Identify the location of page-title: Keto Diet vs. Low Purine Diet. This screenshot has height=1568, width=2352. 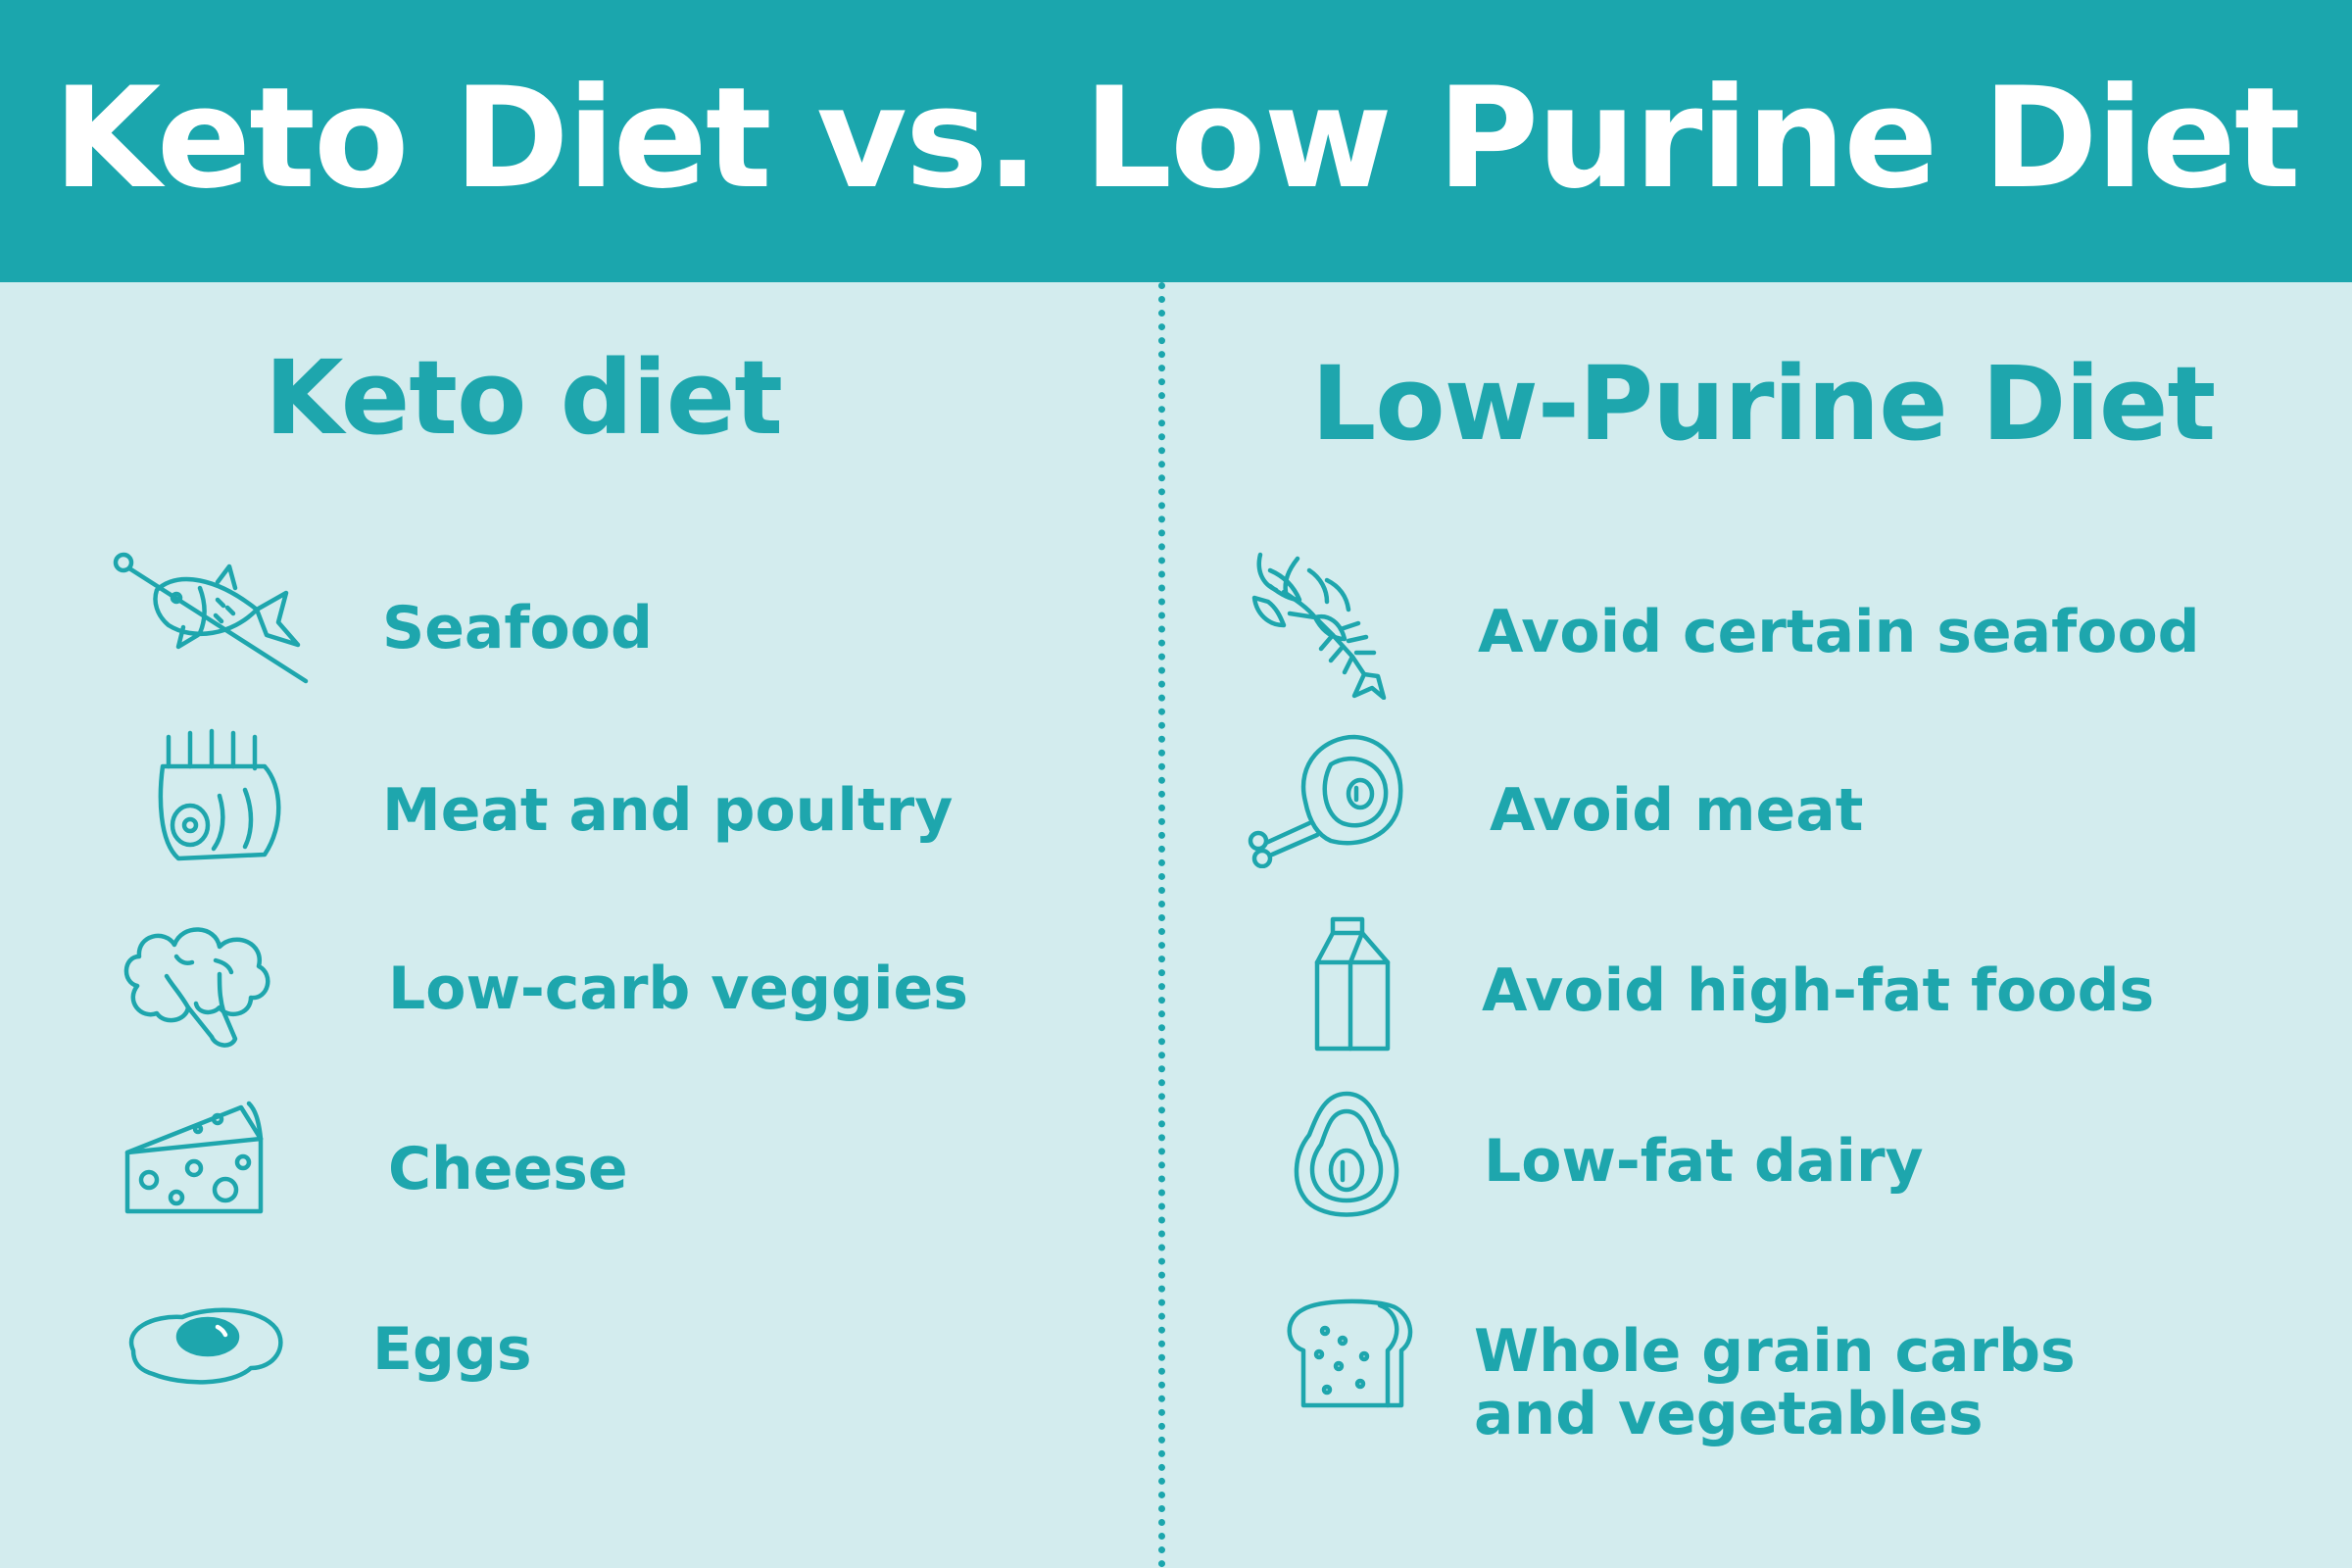
(1176, 139).